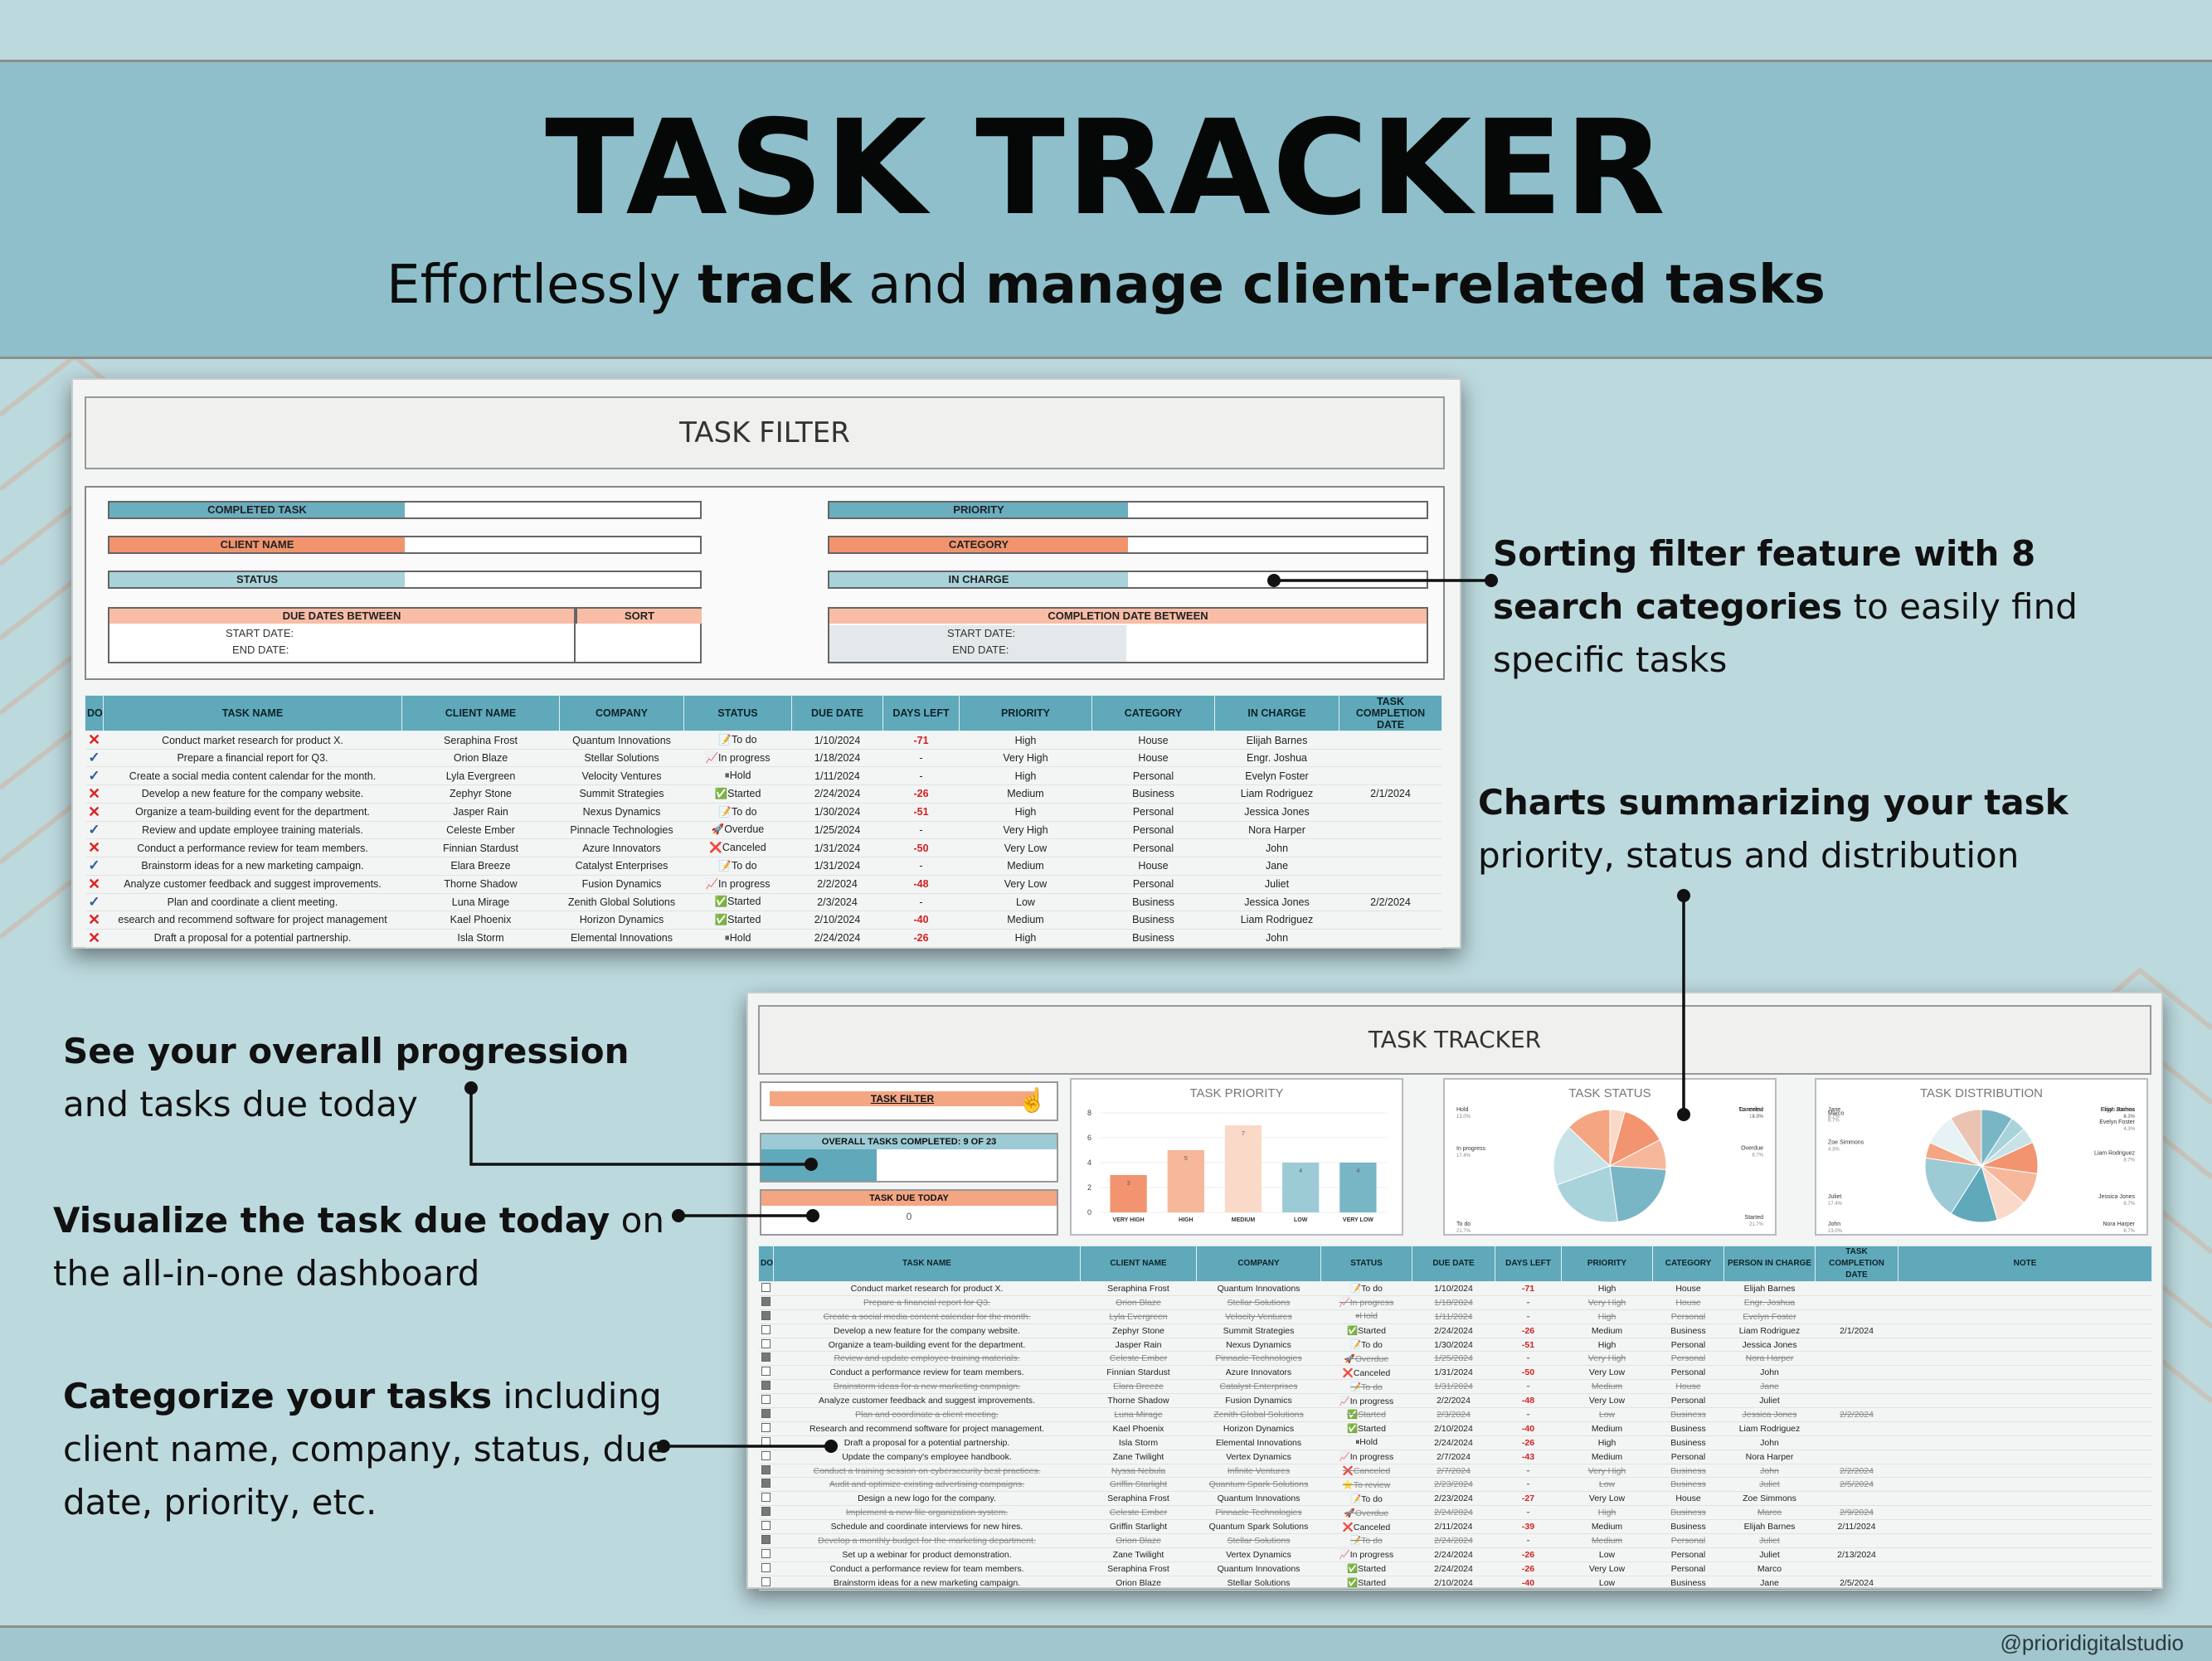 This screenshot has height=1661, width=2212. Describe the element at coordinates (1128, 510) in the screenshot. I see `filter-priority: PRIORITY` at that location.